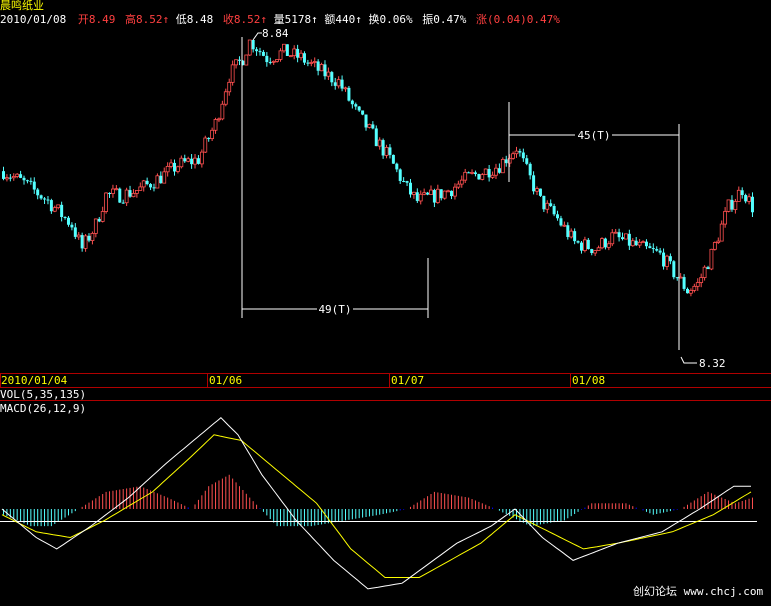 The width and height of the screenshot is (771, 606). Describe the element at coordinates (395, 19) in the screenshot. I see `turnover-value: 0.06%` at that location.